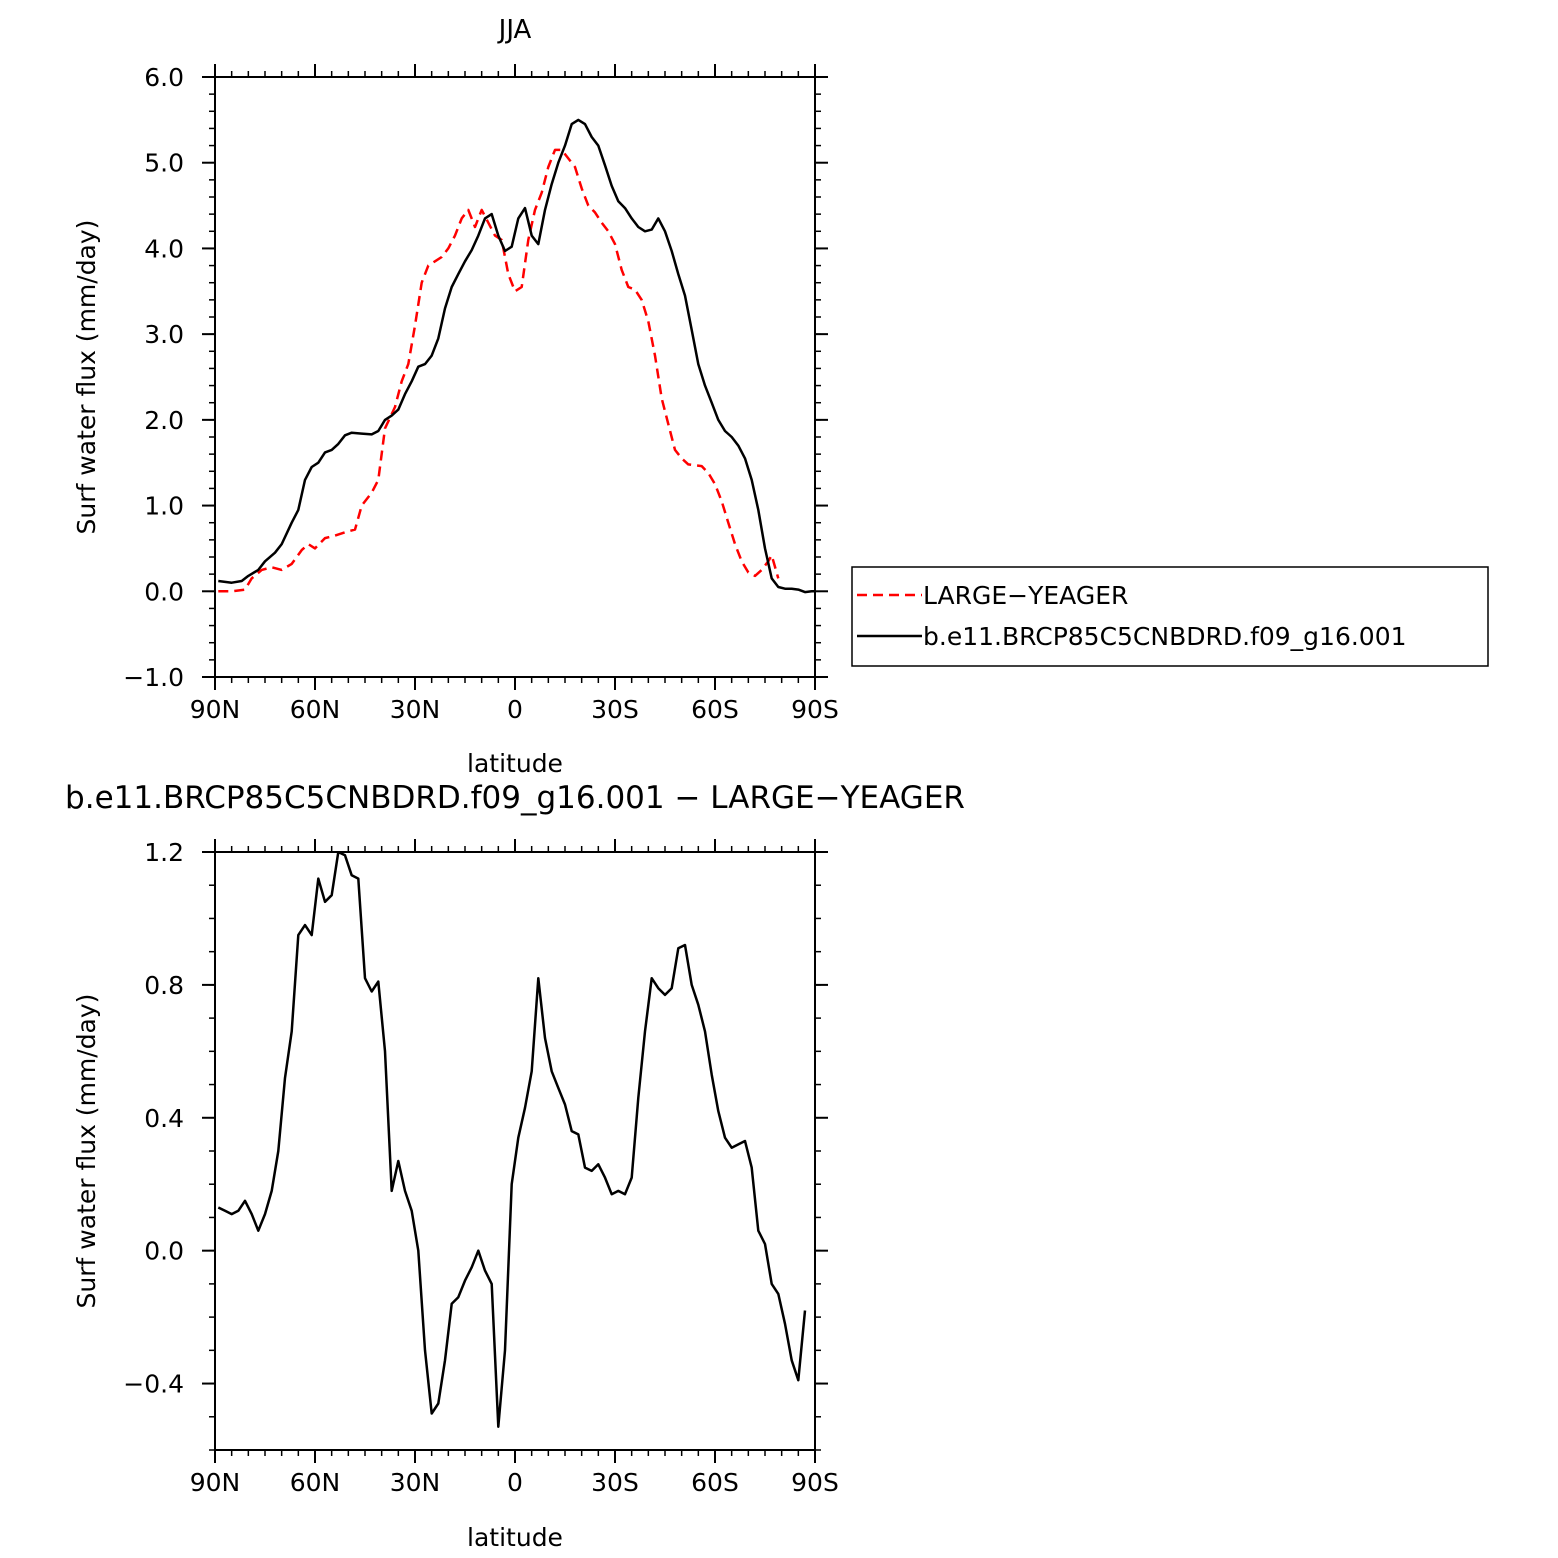 This screenshot has height=1558, width=1558. I want to click on y-tick-label: 3.0, so click(164, 334).